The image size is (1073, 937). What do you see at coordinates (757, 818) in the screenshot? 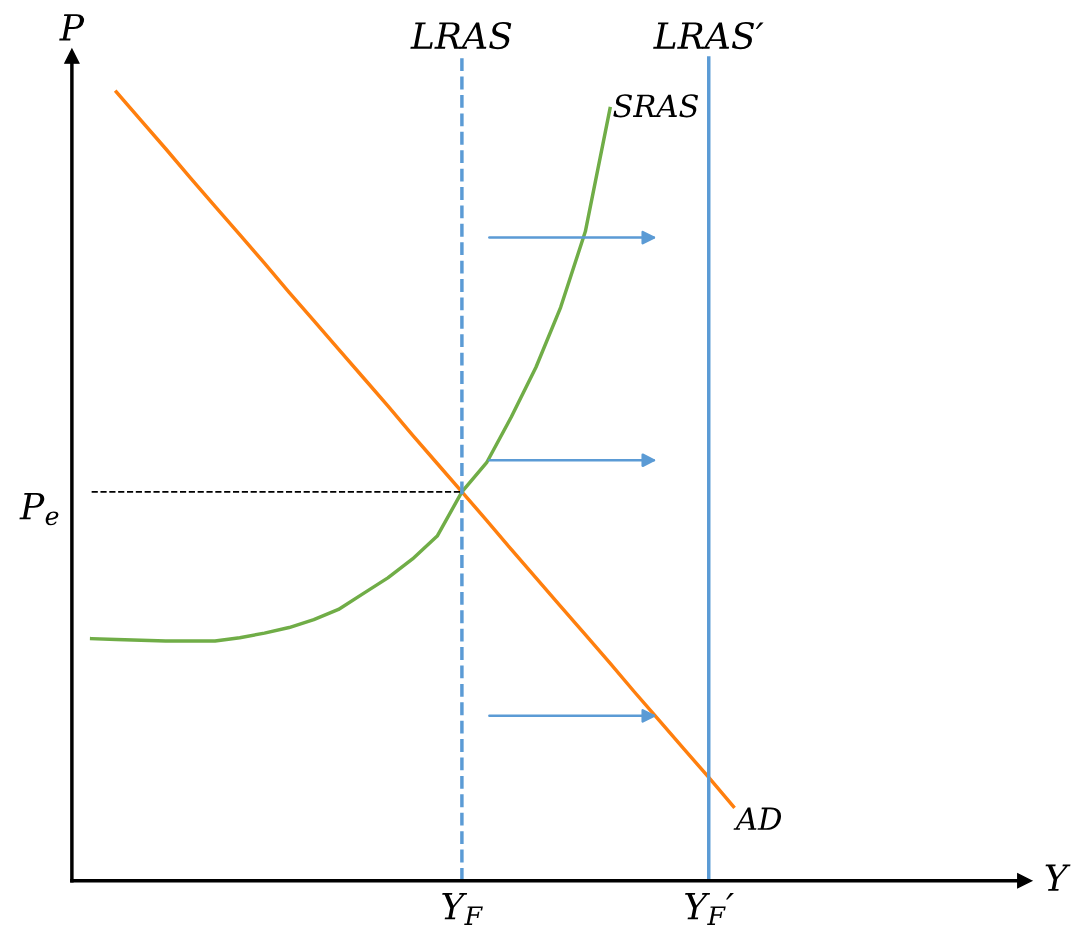
I see `series-label: AD` at bounding box center [757, 818].